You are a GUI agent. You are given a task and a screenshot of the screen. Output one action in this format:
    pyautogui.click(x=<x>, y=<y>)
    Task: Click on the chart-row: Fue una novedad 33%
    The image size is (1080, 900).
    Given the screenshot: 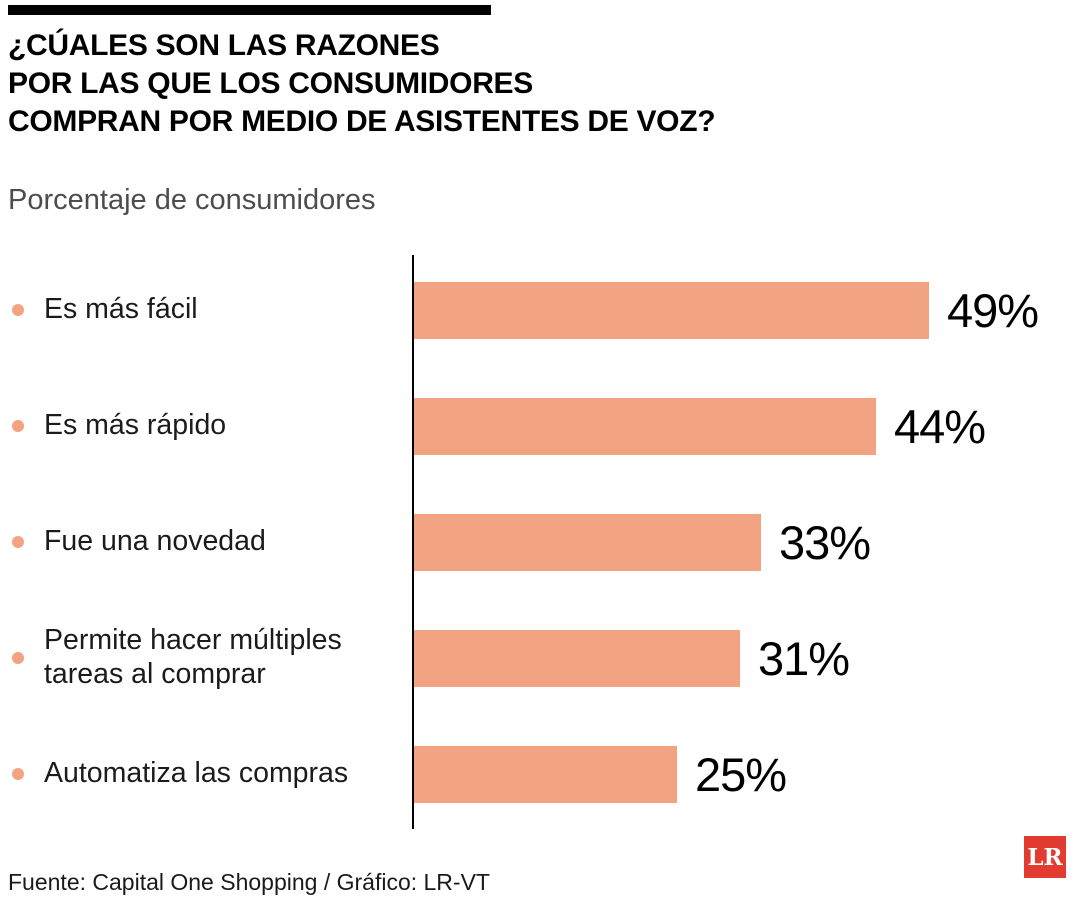 What is the action you would take?
    pyautogui.click(x=540, y=542)
    